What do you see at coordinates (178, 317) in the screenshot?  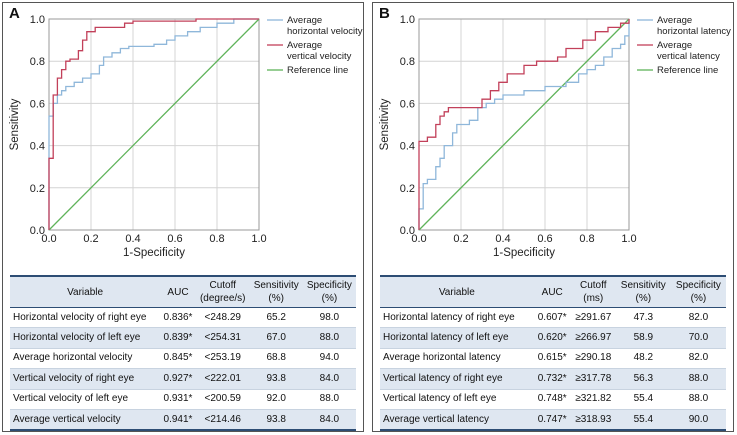 I see `table-cell: 0.836*` at bounding box center [178, 317].